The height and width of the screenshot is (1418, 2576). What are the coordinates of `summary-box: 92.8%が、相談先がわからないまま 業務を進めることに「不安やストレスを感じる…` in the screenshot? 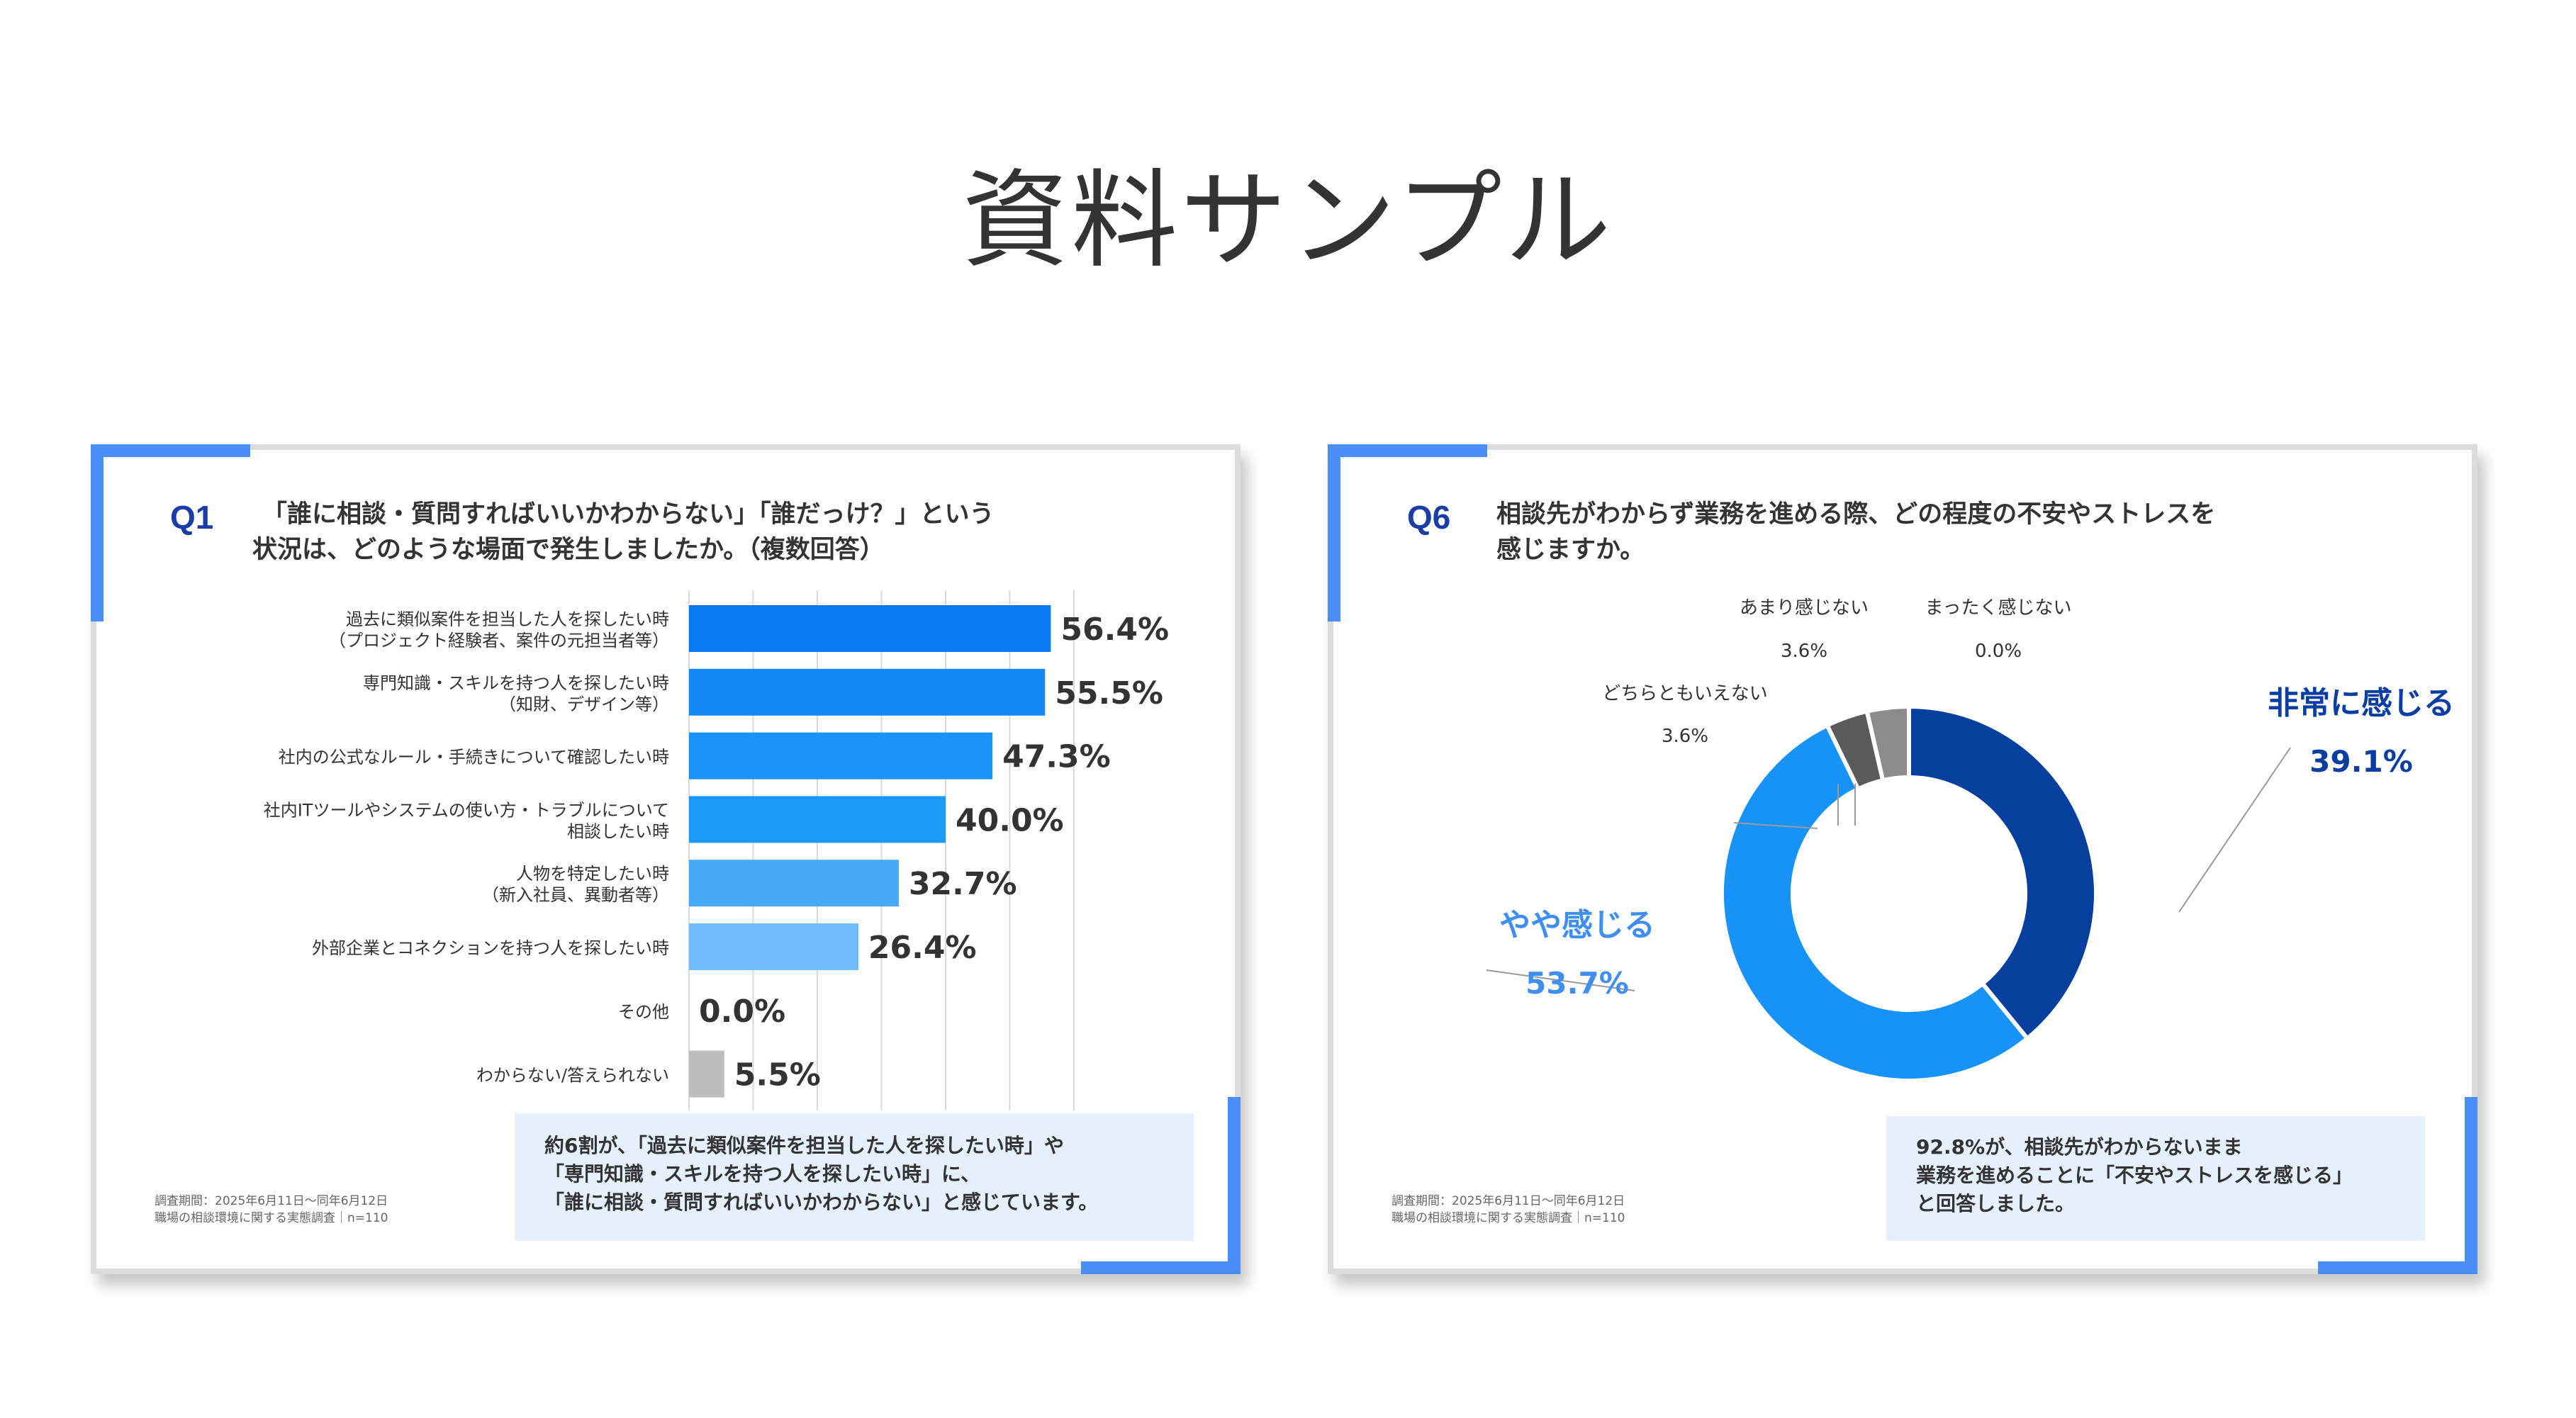 It's located at (2155, 1178).